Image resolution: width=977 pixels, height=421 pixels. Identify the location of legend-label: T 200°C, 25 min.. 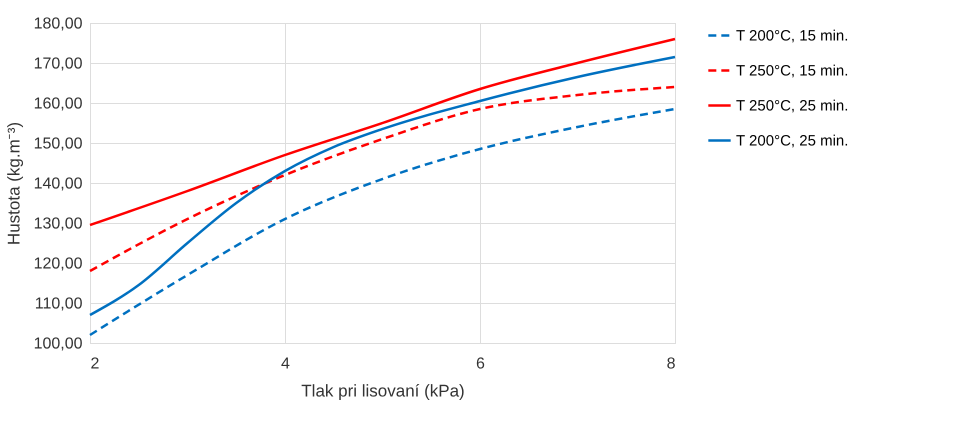
(792, 141).